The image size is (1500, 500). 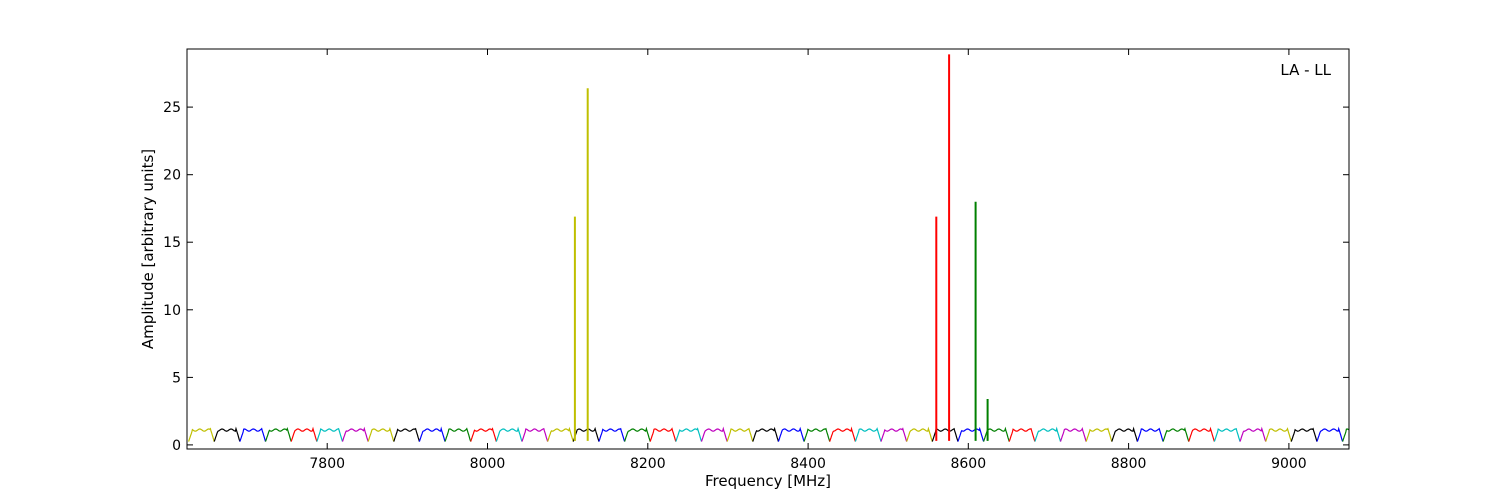 I want to click on y-tick-label: 0, so click(x=176, y=446).